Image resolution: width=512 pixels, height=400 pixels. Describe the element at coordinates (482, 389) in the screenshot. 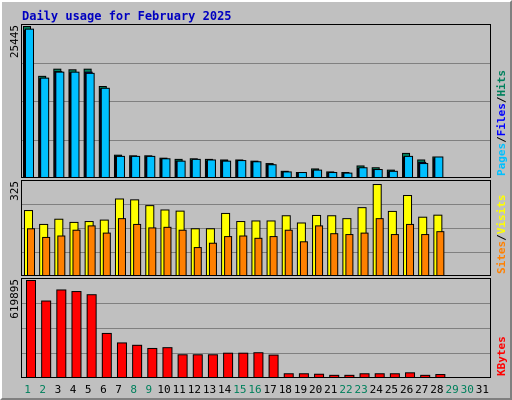

I see `x-tick-label: 31` at that location.